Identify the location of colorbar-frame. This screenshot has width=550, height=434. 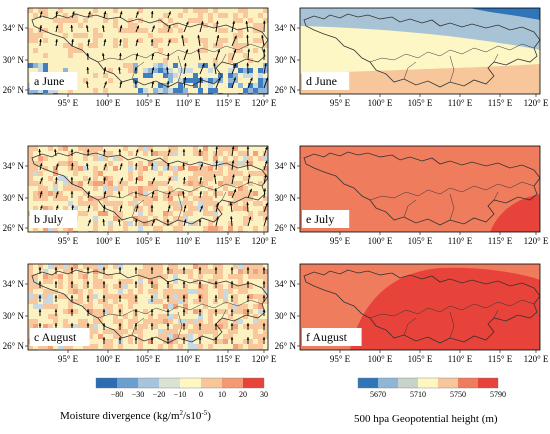
(180, 383).